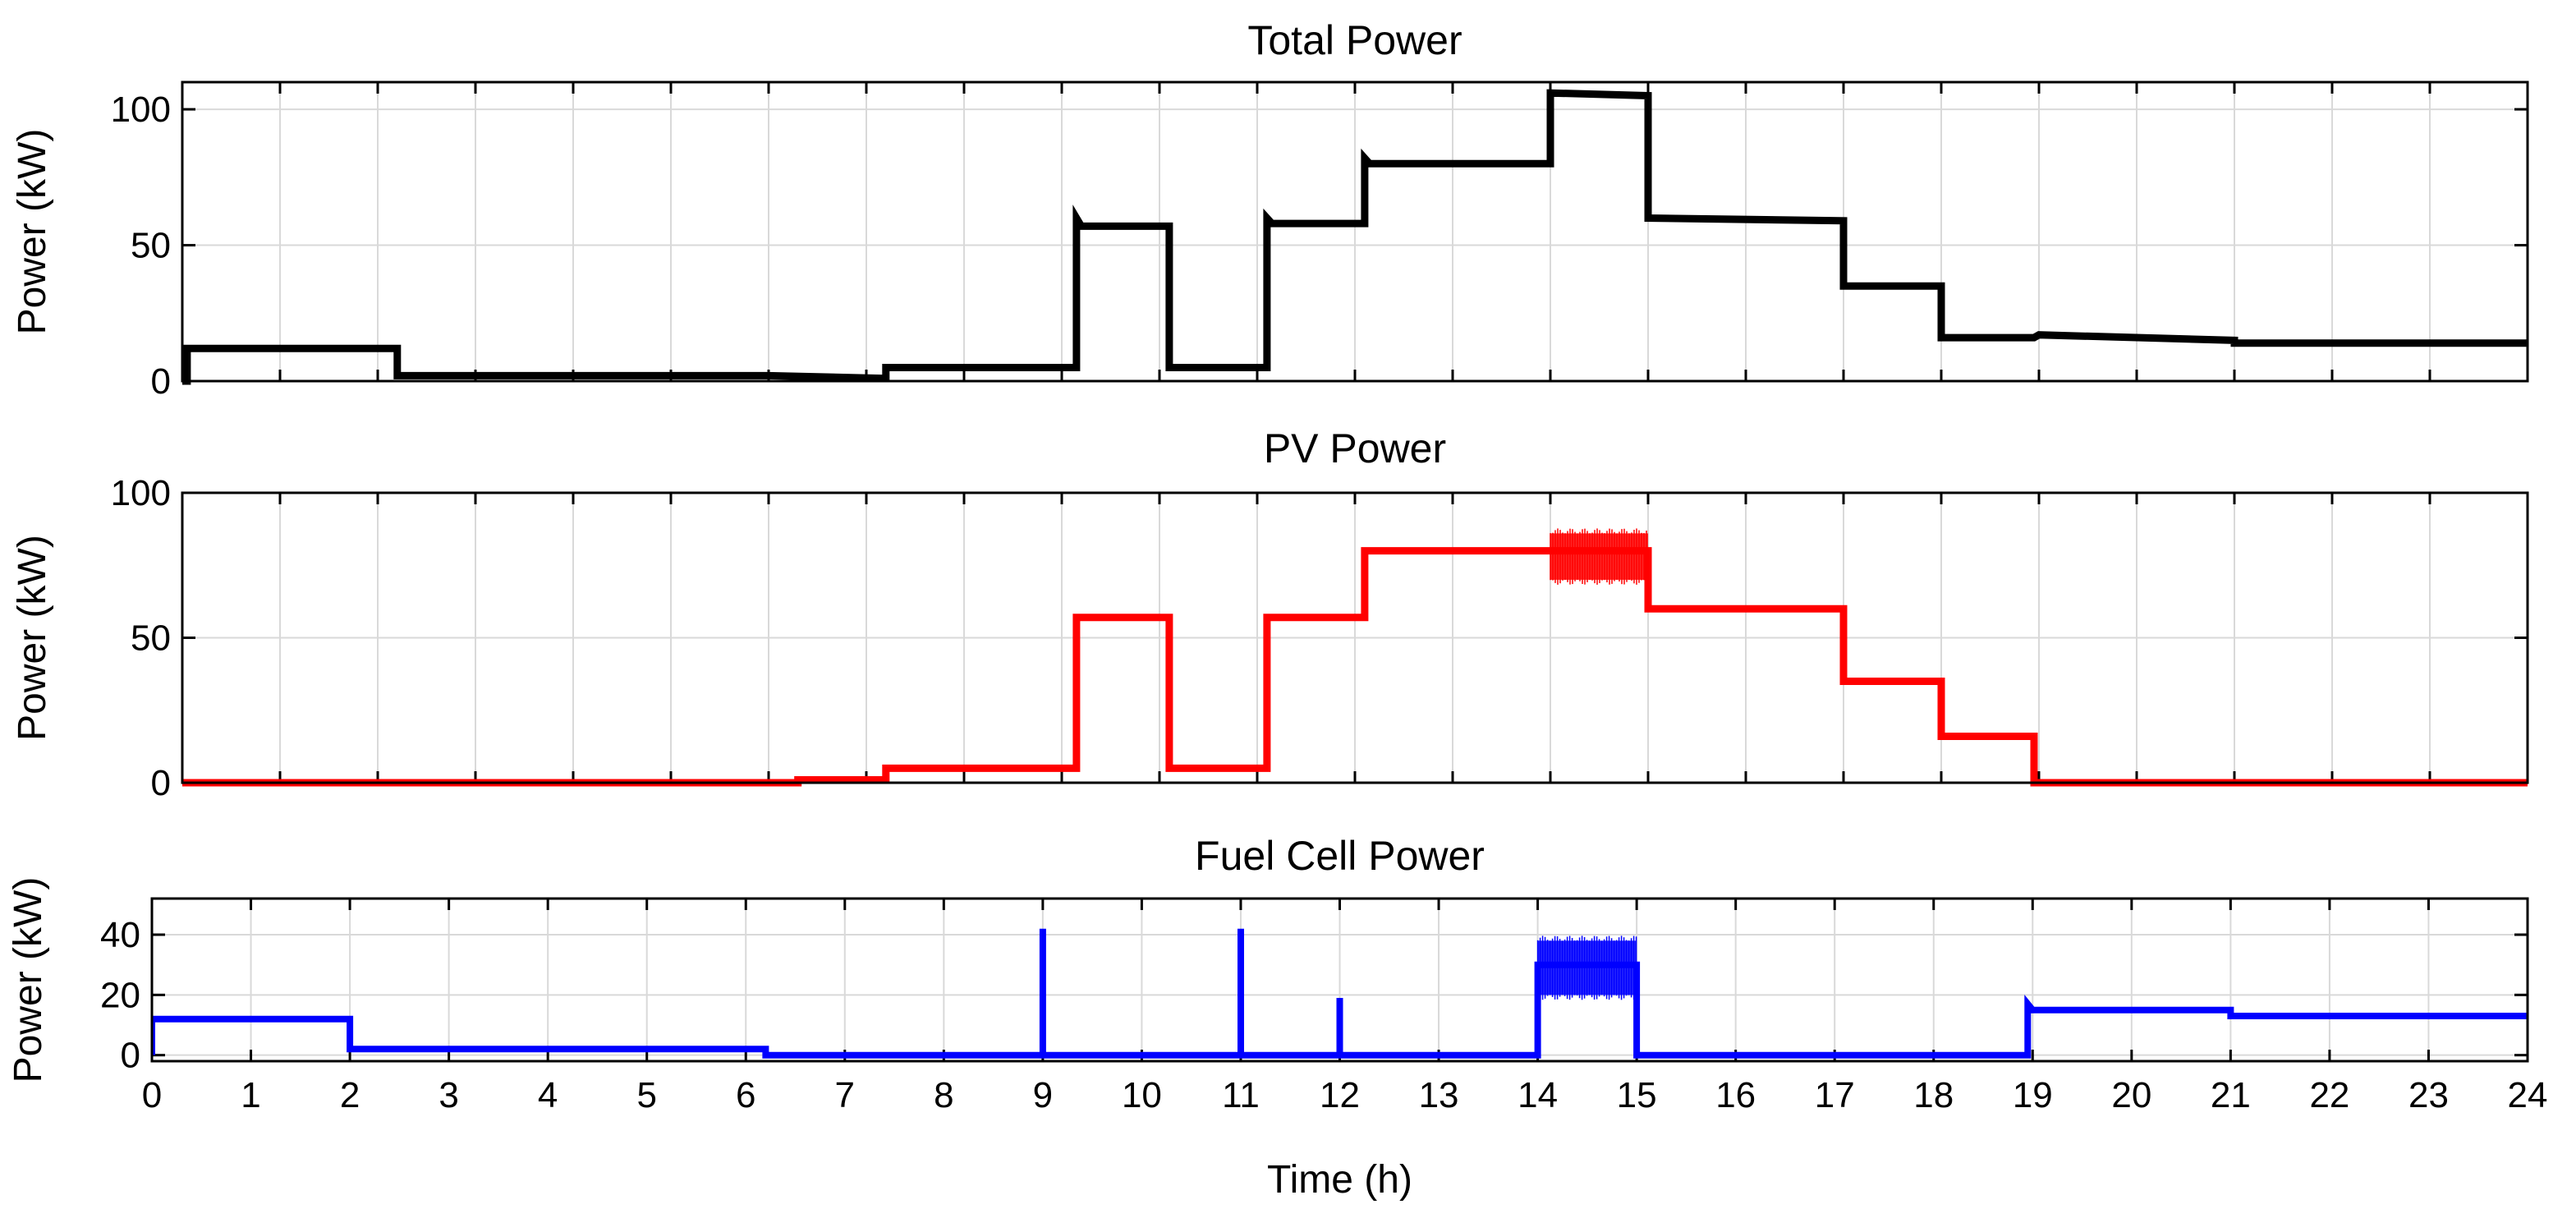 The width and height of the screenshot is (2576, 1232). I want to click on x-tick-label: 1, so click(250, 1095).